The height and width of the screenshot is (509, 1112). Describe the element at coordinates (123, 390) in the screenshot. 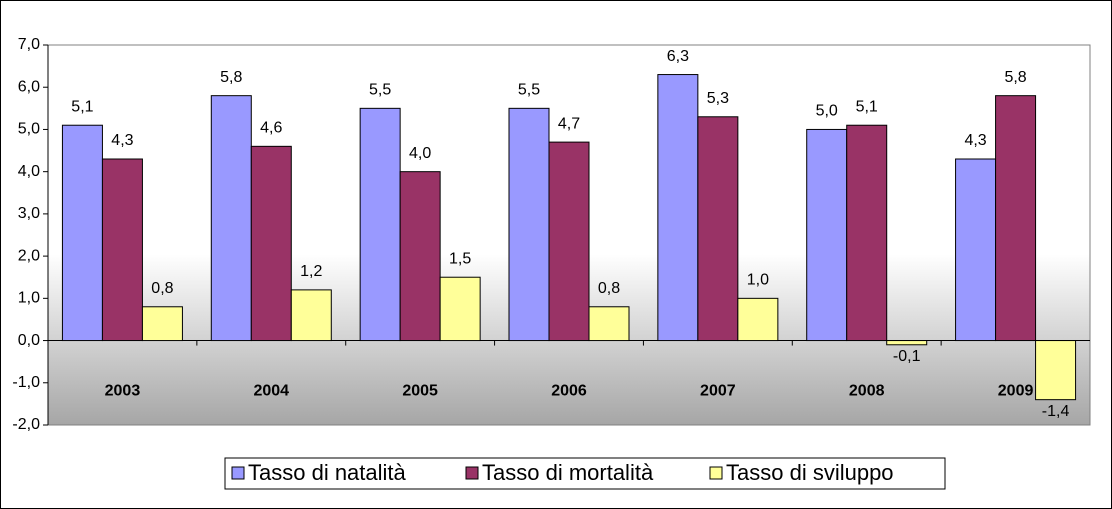

I see `x-tick-label: 2003` at that location.